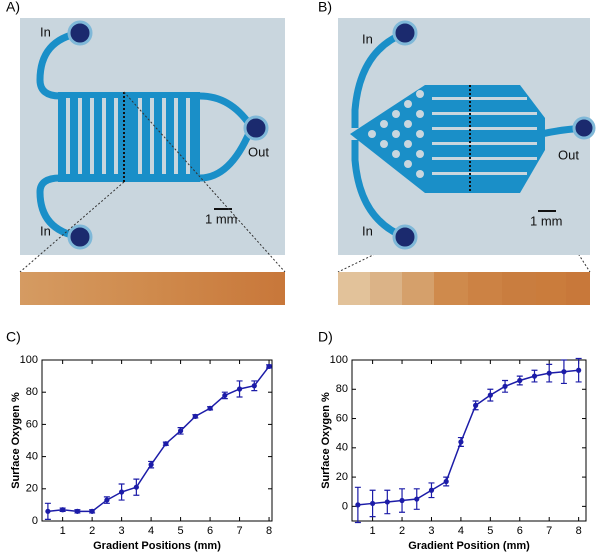 This screenshot has width=600, height=559. What do you see at coordinates (464, 288) in the screenshot?
I see `strip-b` at bounding box center [464, 288].